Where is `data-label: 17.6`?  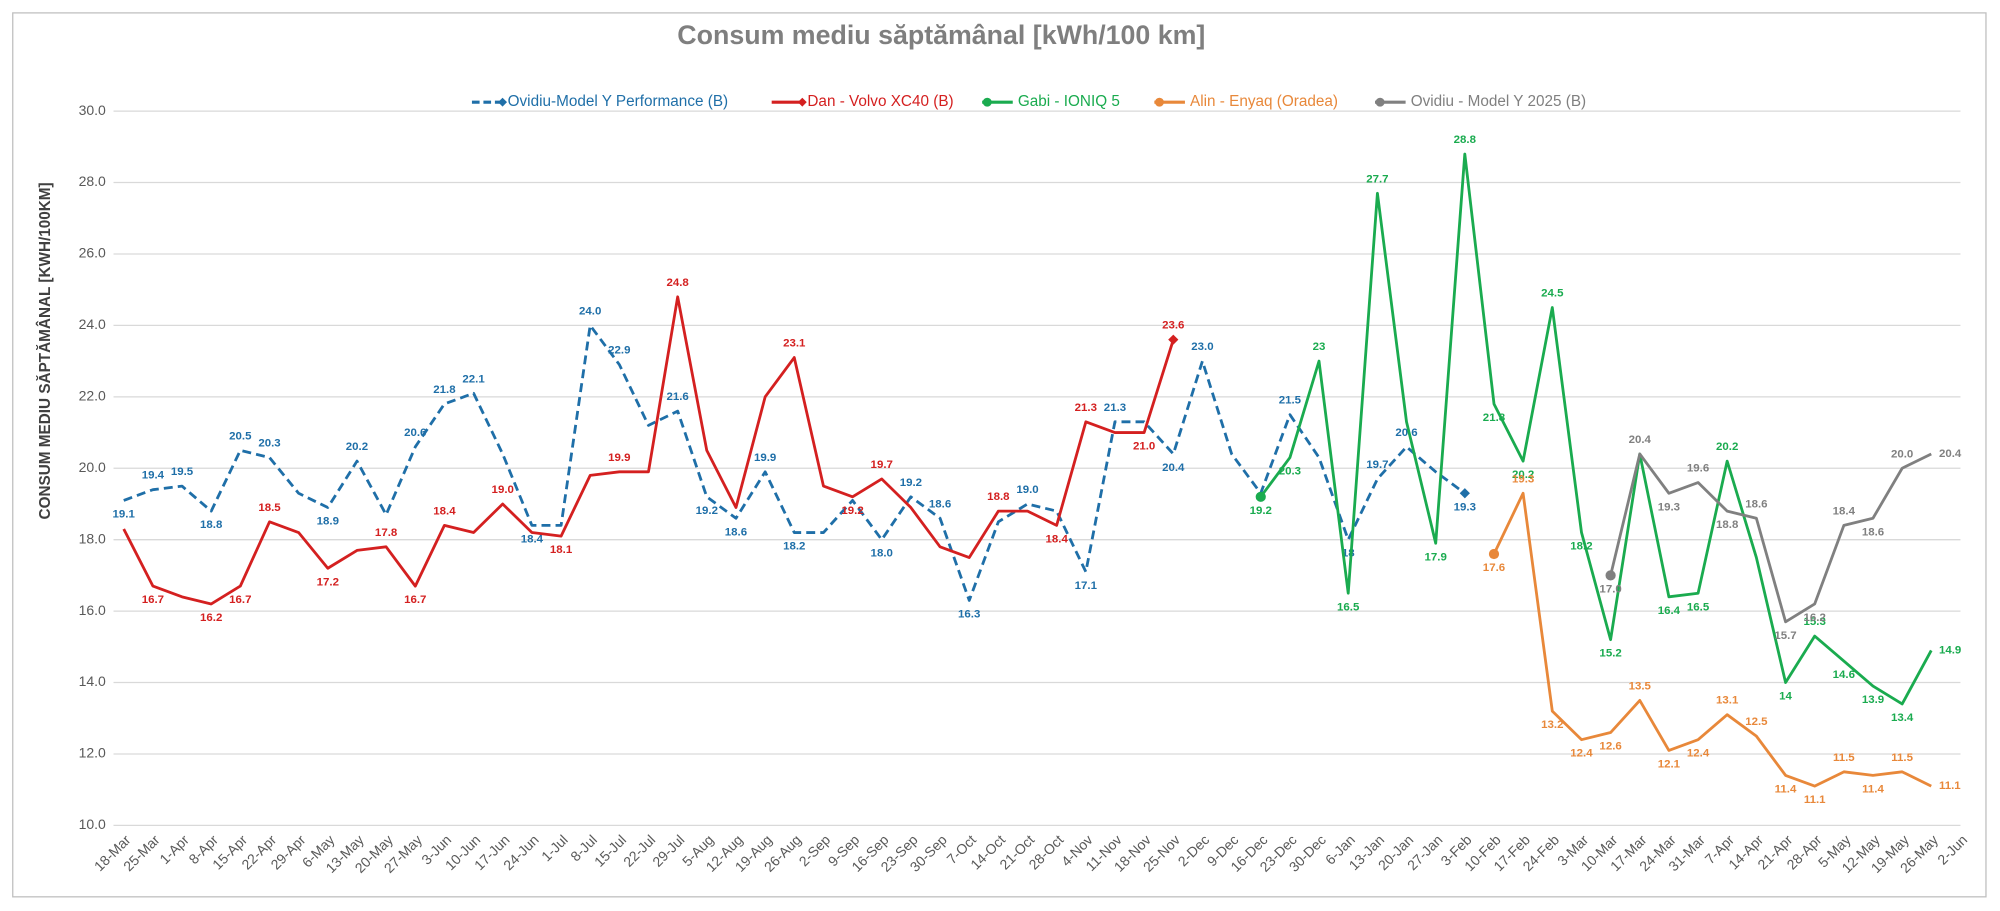 data-label: 17.6 is located at coordinates (1494, 568).